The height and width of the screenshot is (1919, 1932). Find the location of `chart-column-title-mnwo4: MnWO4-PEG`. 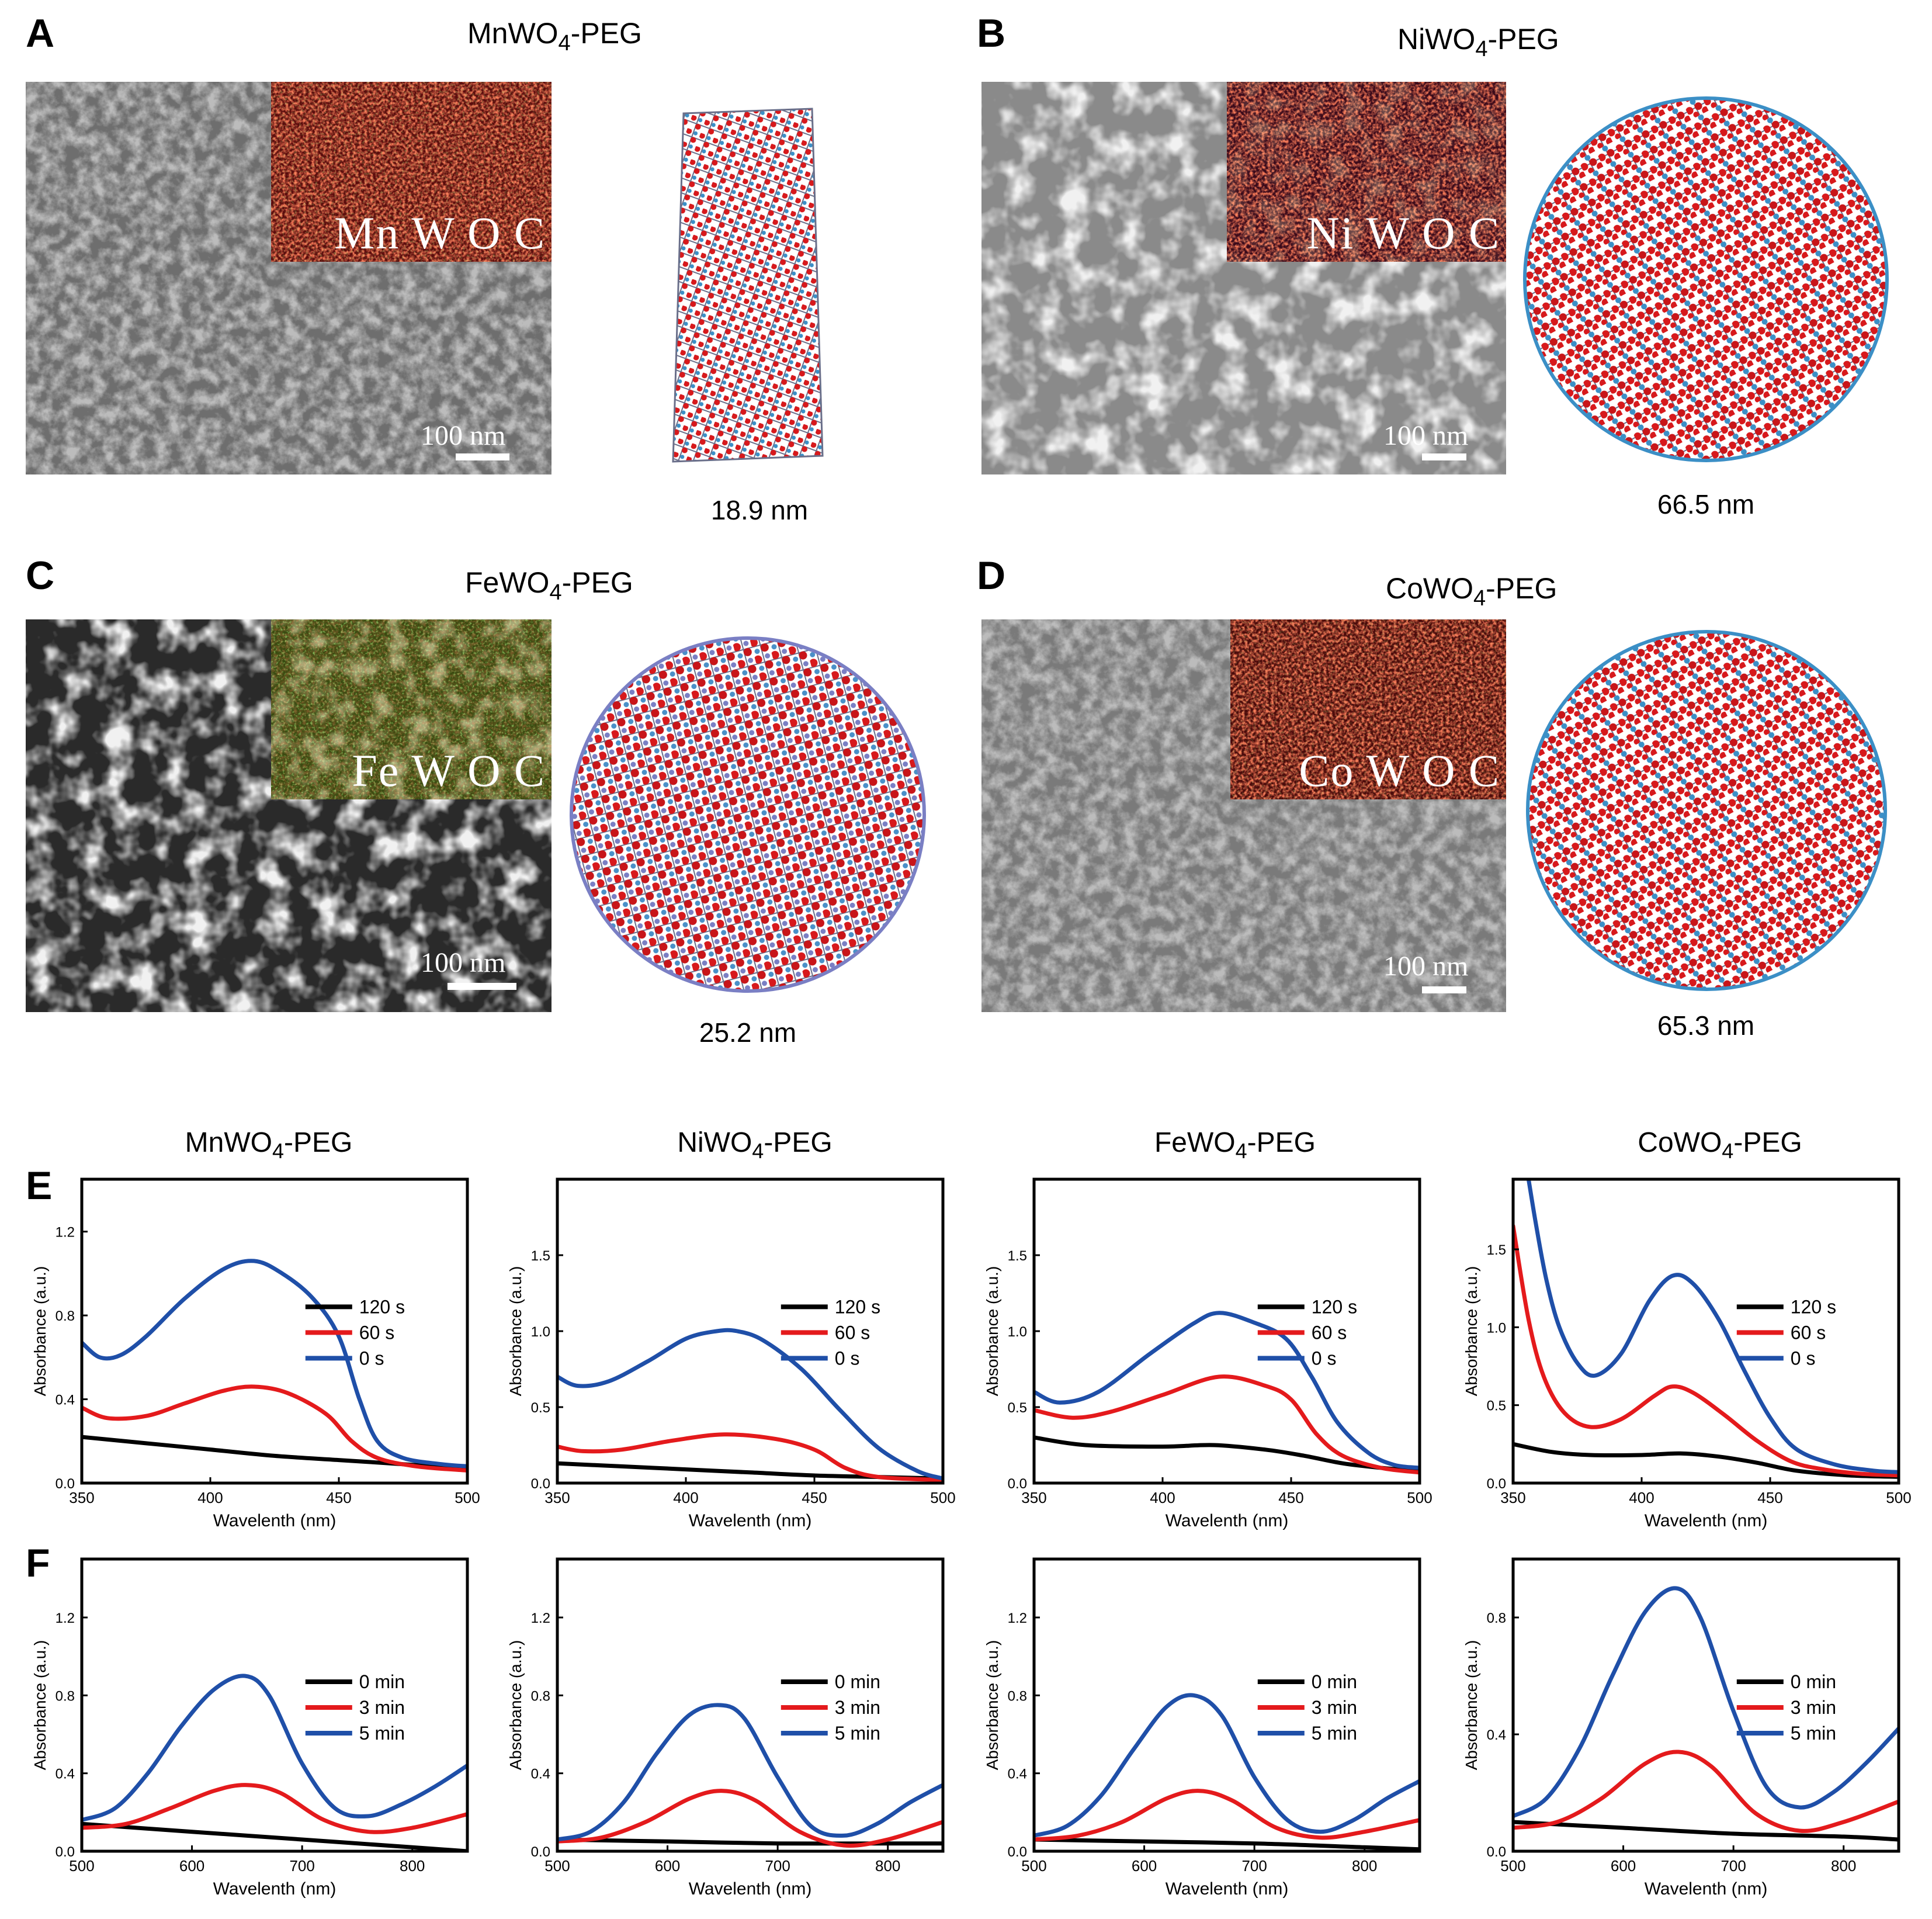

chart-column-title-mnwo4: MnWO4-PEG is located at coordinates (269, 1145).